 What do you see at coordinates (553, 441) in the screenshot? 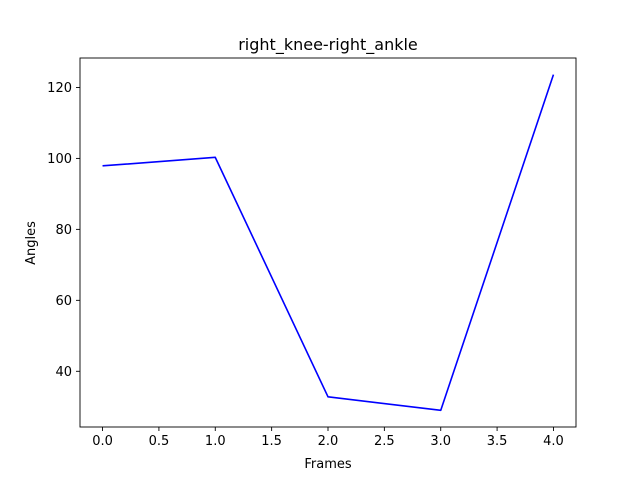
I see `x-tick-label: 4.0` at bounding box center [553, 441].